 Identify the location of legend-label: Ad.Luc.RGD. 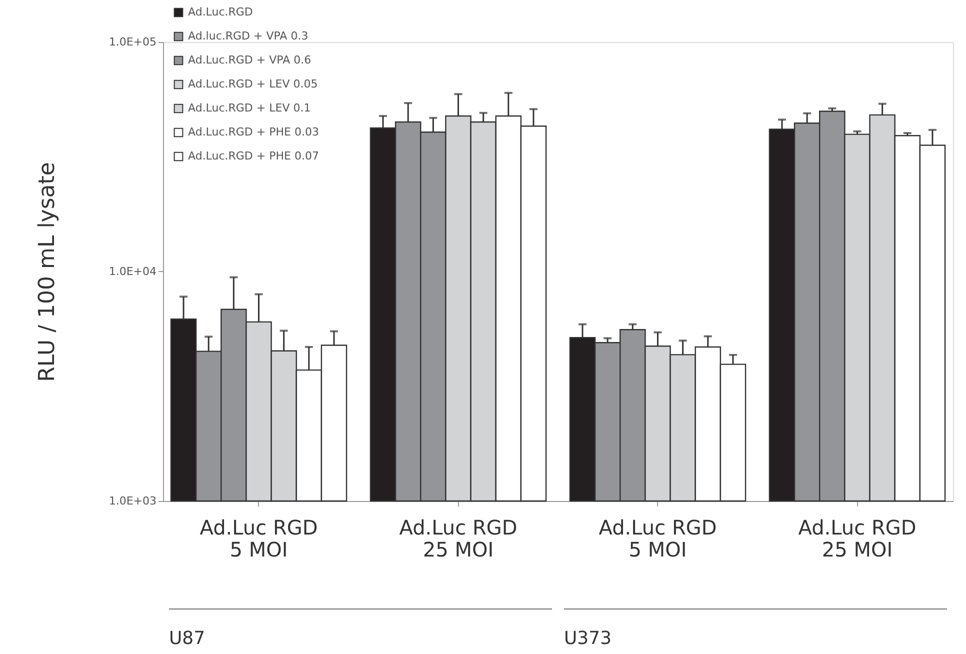
(220, 12).